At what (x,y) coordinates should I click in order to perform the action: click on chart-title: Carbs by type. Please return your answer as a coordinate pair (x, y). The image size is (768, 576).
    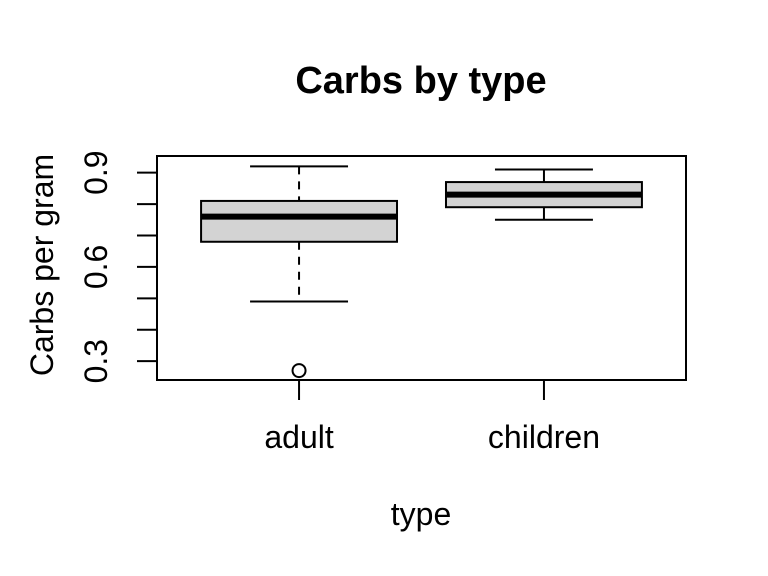
    Looking at the image, I should click on (420, 81).